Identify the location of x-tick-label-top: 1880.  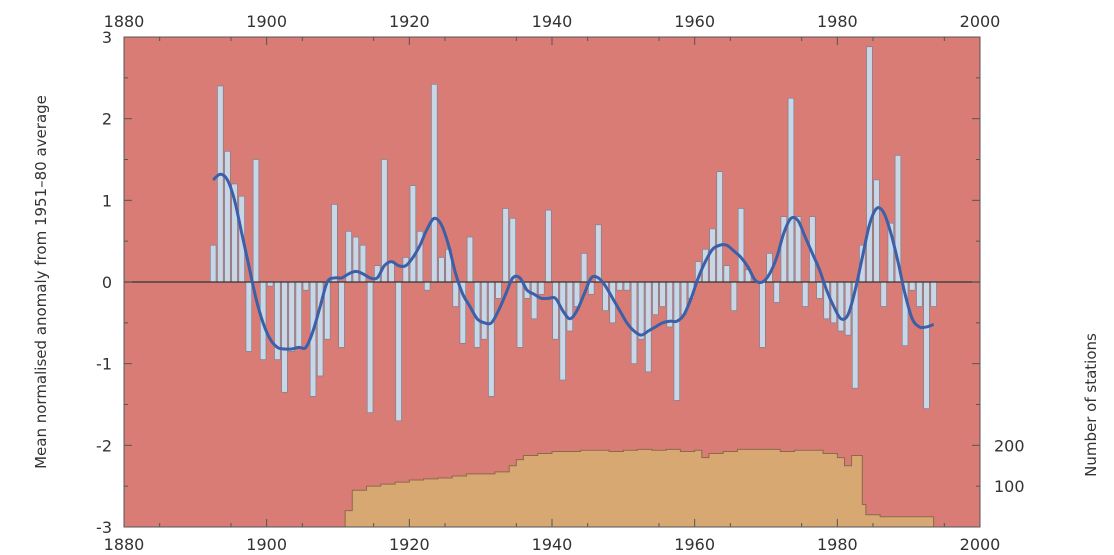
(124, 21).